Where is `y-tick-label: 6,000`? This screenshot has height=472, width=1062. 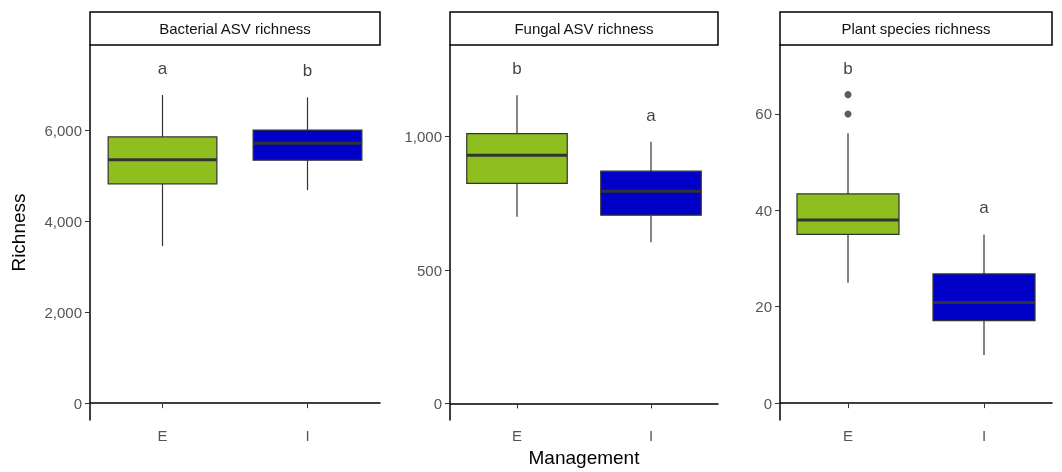 y-tick-label: 6,000 is located at coordinates (63, 130).